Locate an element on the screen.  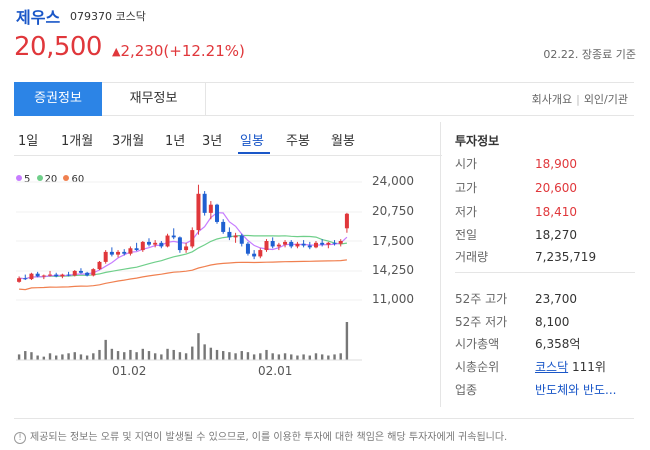
info-key: 전일 is located at coordinates (466, 235).